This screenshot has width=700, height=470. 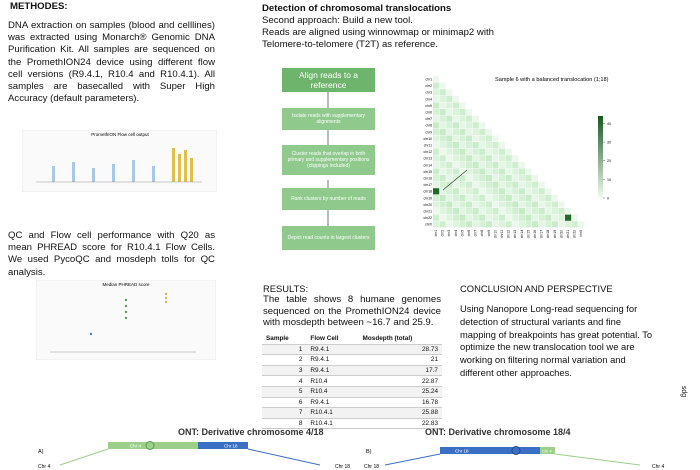 What do you see at coordinates (489, 233) in the screenshot?
I see `col-label: chr9` at bounding box center [489, 233].